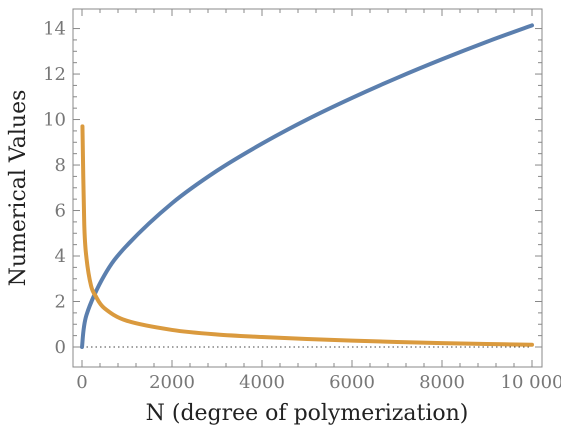  Describe the element at coordinates (60, 302) in the screenshot. I see `y-tick-label: 2` at that location.